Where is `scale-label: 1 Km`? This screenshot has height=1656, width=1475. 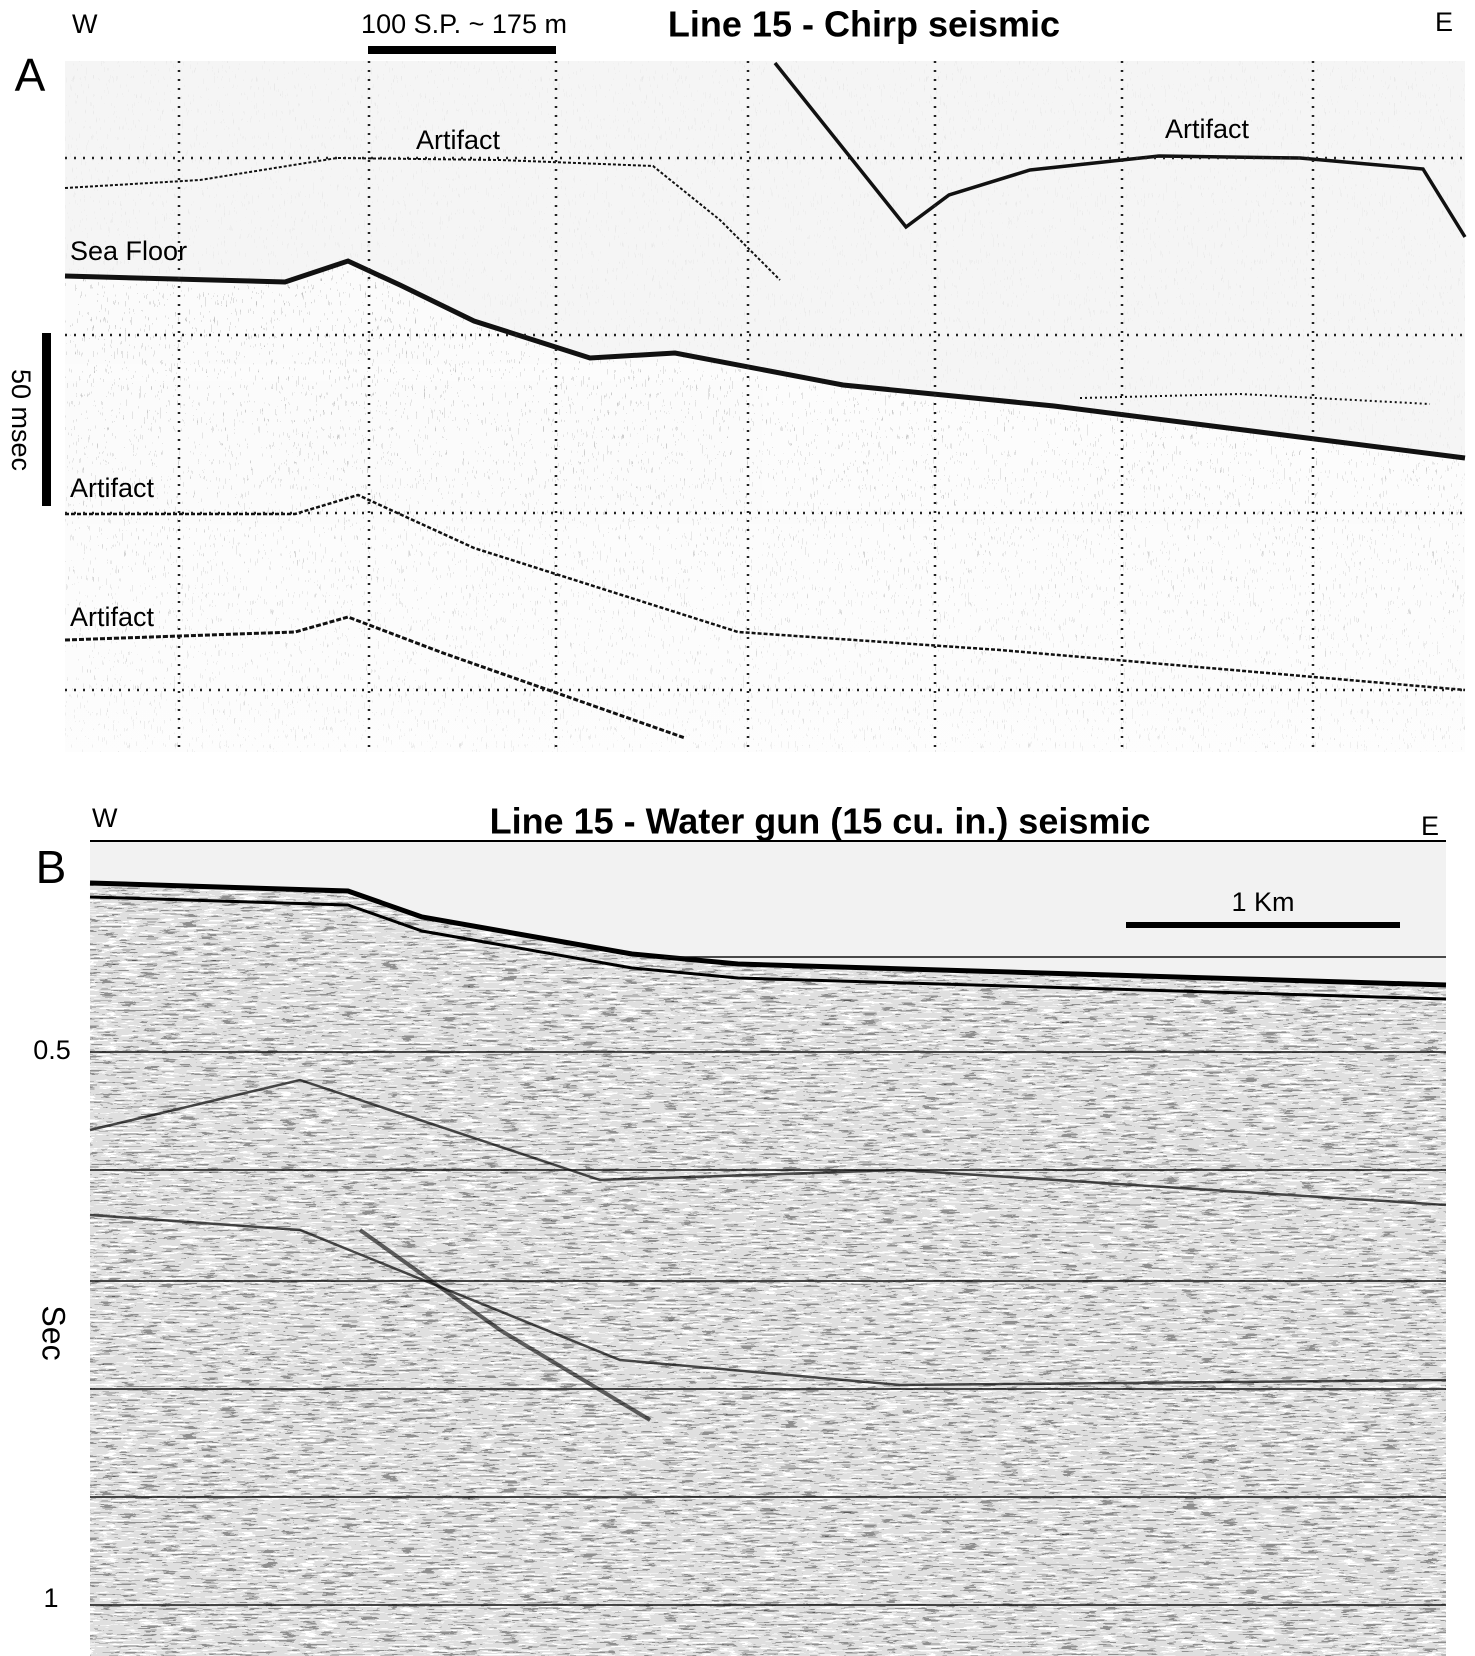
scale-label: 1 Km is located at coordinates (1262, 902).